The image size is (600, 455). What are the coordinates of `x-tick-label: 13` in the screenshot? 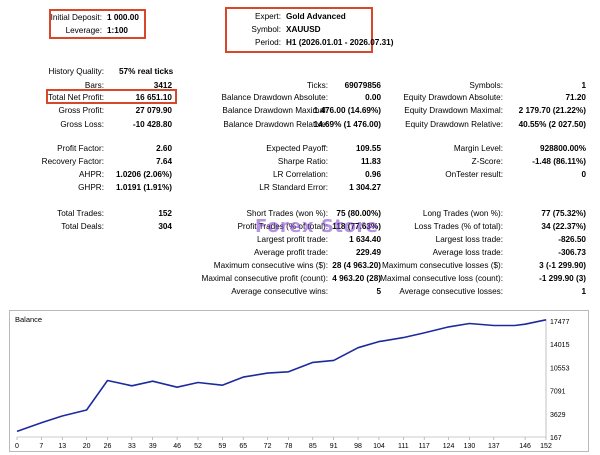 It's located at (62, 446).